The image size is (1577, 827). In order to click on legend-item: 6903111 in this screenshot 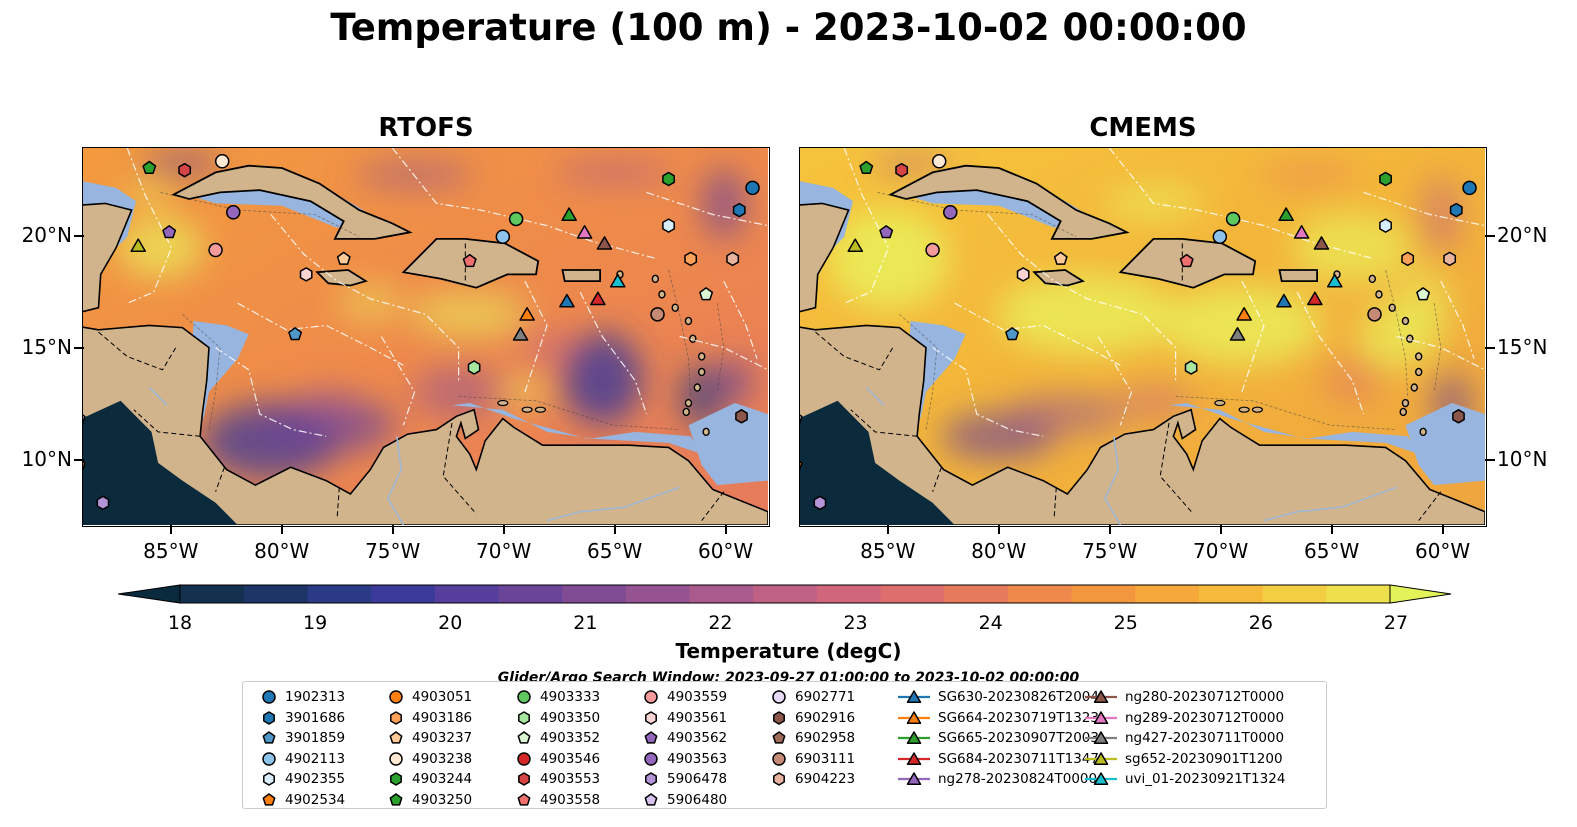, I will do `click(812, 759)`.